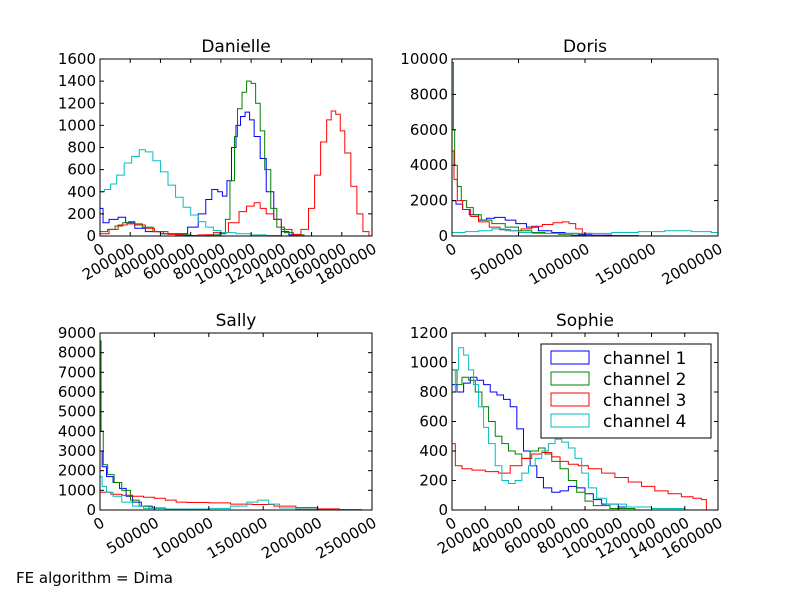  What do you see at coordinates (692, 264) in the screenshot?
I see `xtick-label-doris: 2000000` at bounding box center [692, 264].